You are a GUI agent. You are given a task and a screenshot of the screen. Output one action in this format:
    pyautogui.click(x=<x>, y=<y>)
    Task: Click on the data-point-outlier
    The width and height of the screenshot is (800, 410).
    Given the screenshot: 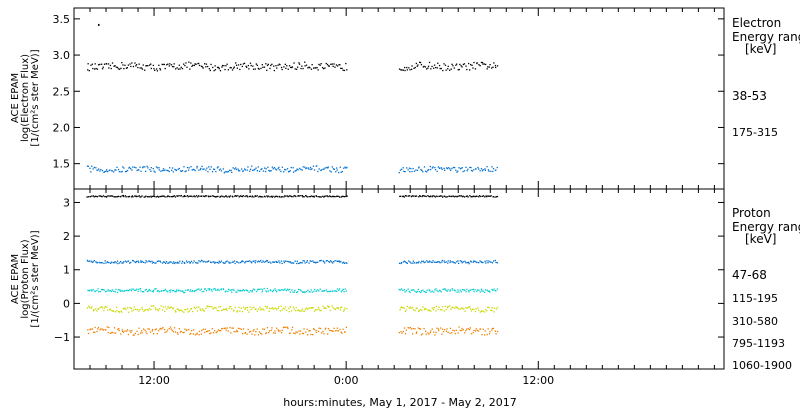 What is the action you would take?
    pyautogui.click(x=99, y=24)
    